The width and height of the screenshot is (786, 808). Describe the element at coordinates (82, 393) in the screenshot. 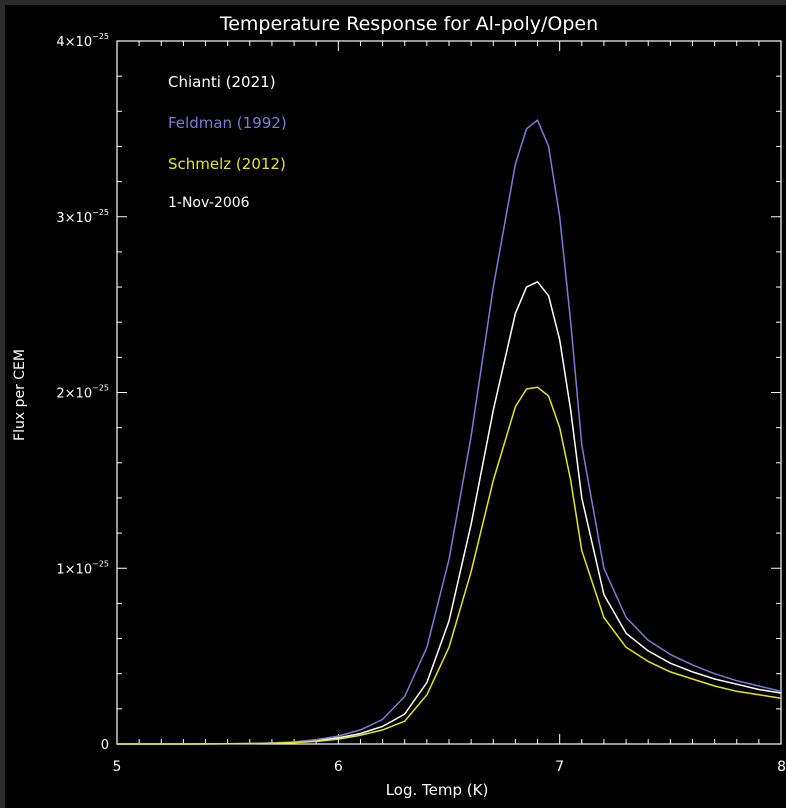

I see `y-tick-label: 2×10⁻²⁵` at that location.